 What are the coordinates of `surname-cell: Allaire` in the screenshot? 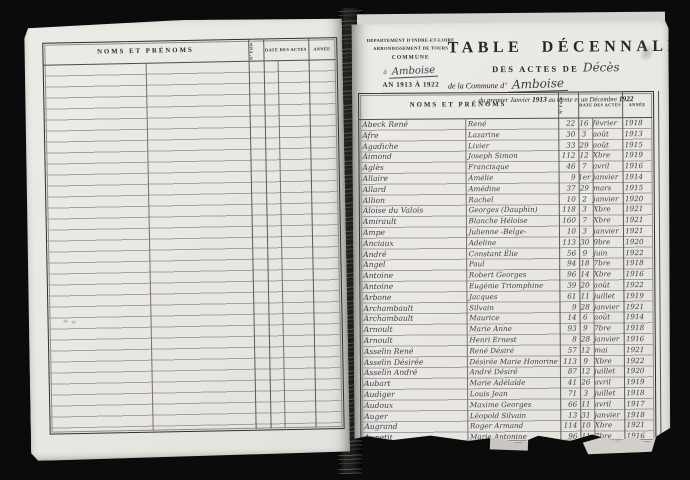 It's located at (375, 178).